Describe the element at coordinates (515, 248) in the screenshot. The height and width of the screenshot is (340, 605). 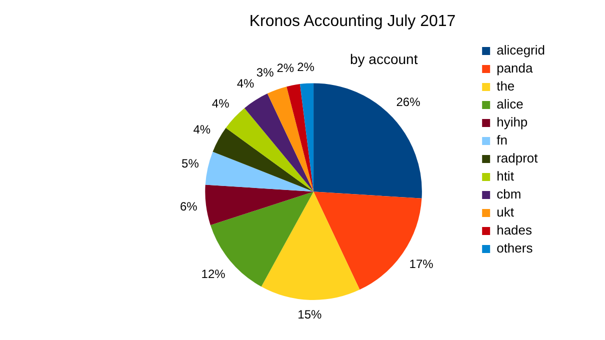
I see `legend-label: others` at that location.